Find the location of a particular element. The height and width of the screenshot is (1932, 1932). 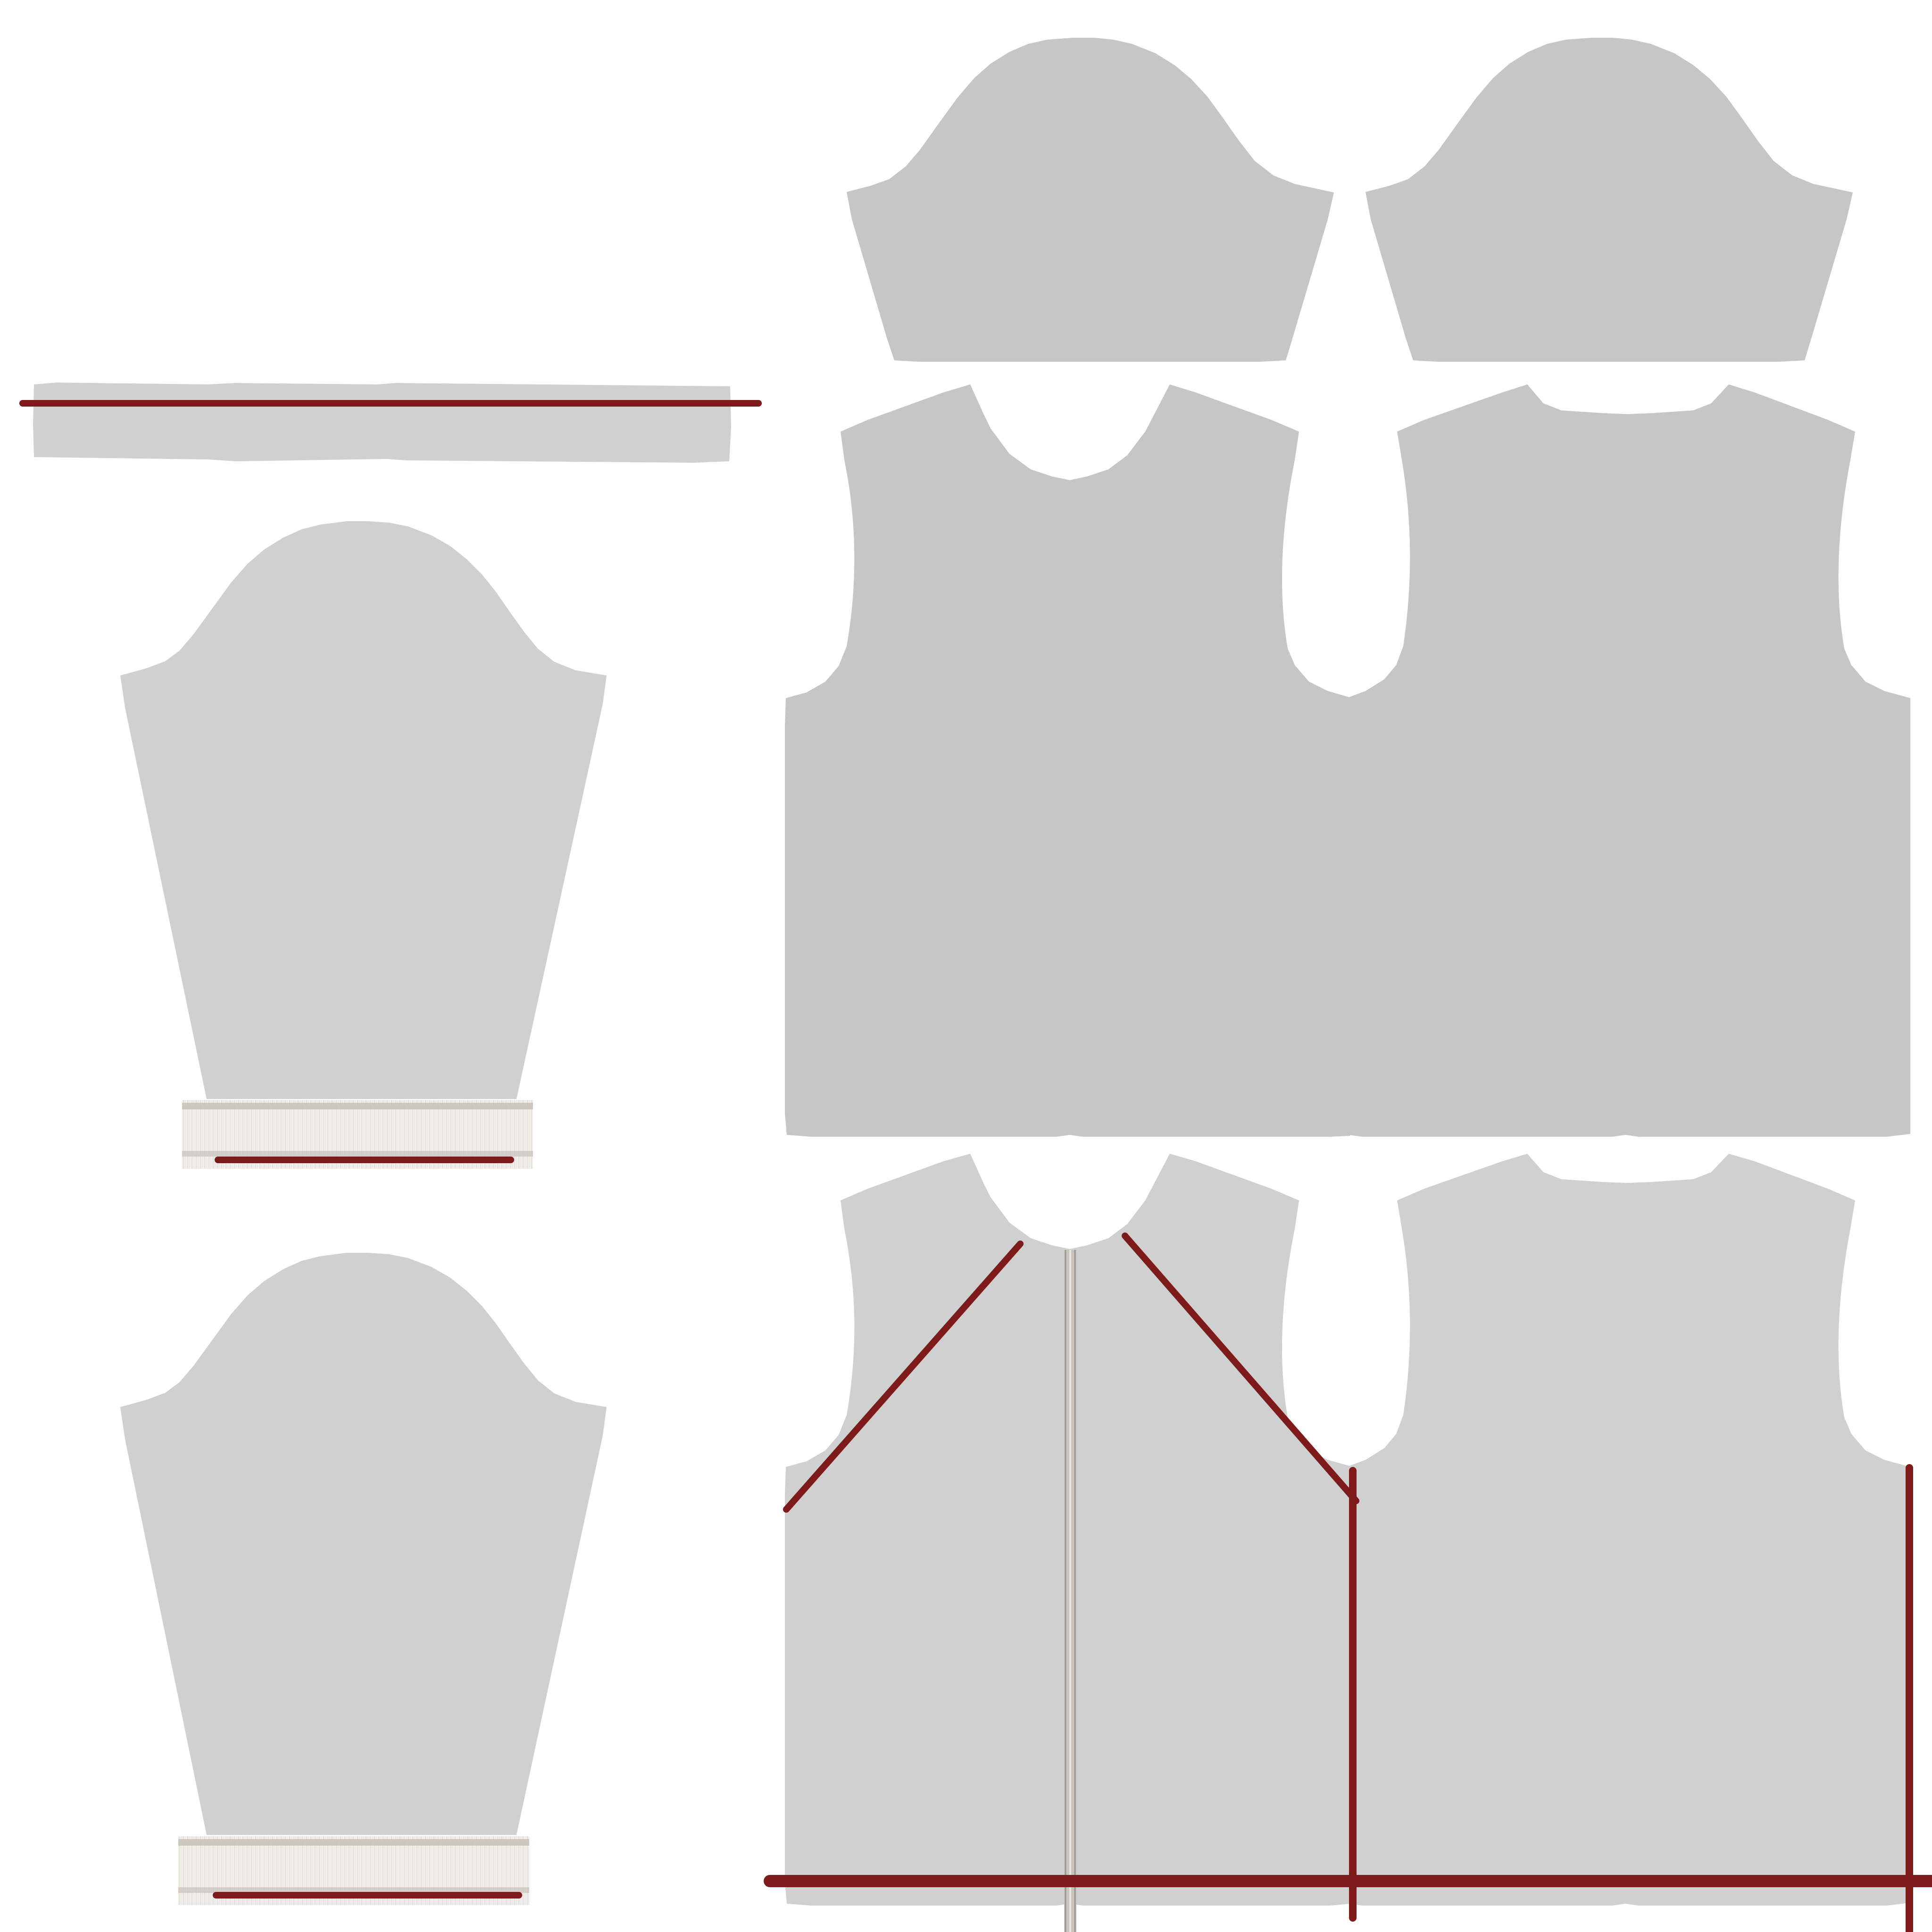

right-cuff-rib is located at coordinates (353, 1871).